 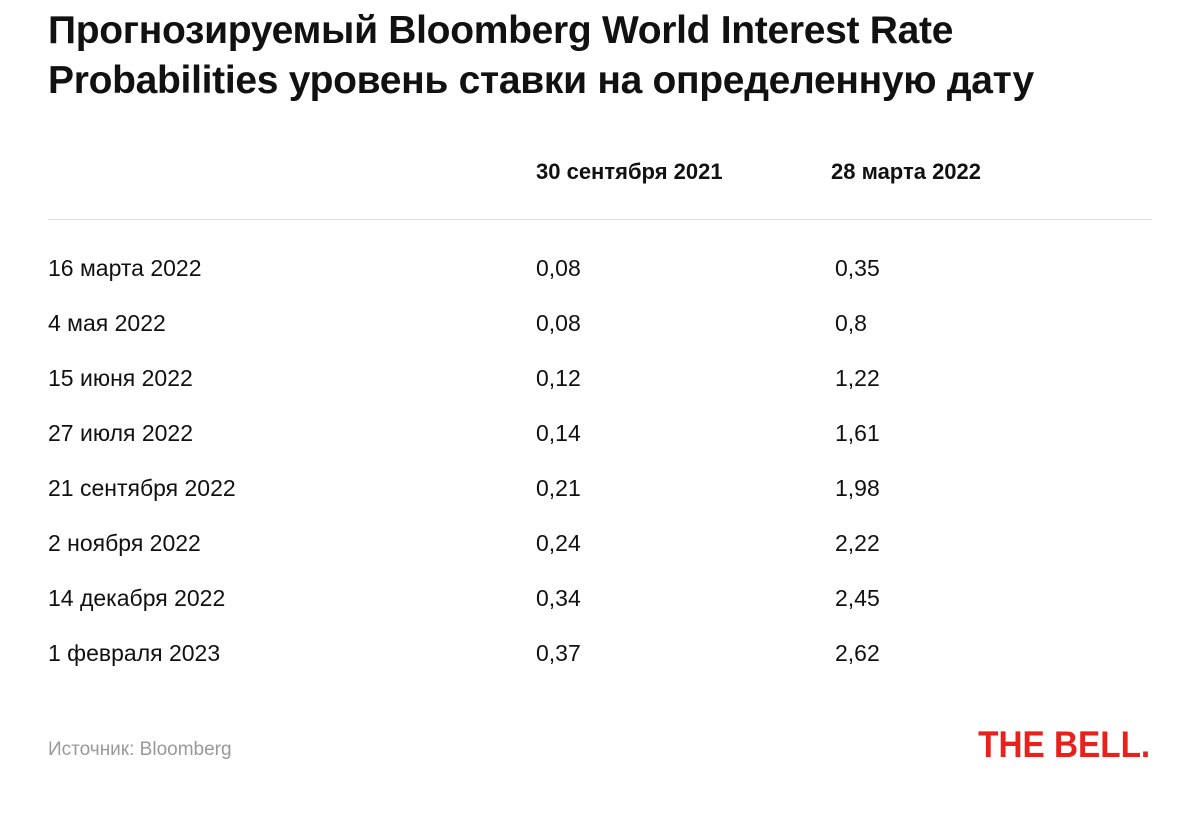 I want to click on cell-value: 0,21, so click(x=558, y=488).